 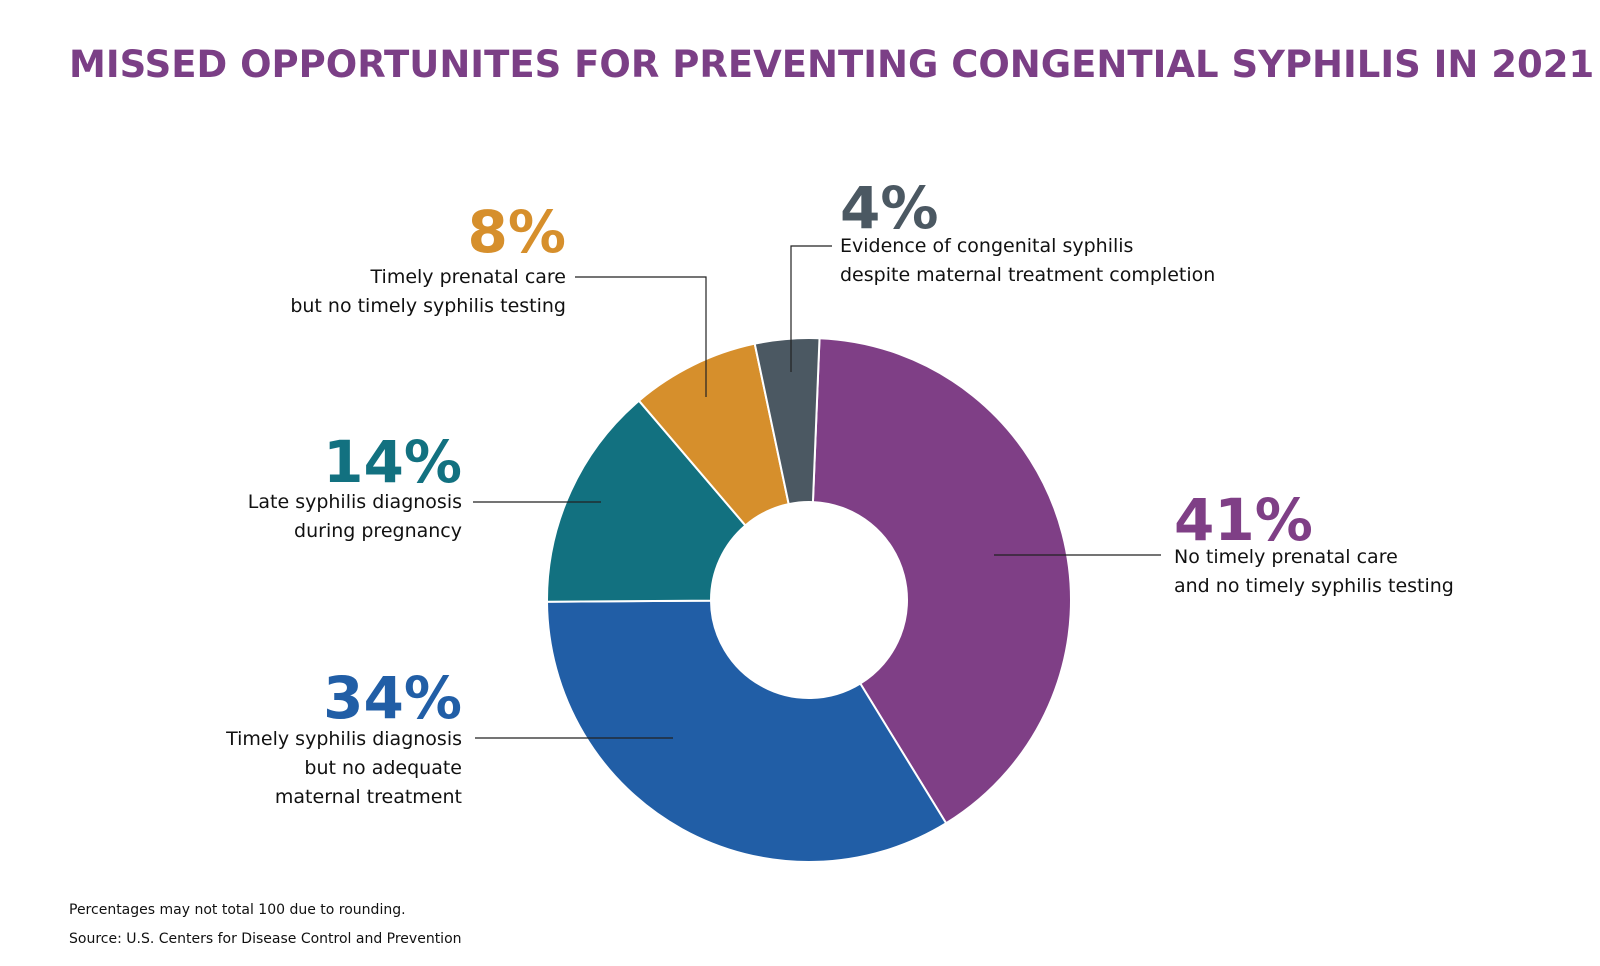 What do you see at coordinates (368, 797) in the screenshot?
I see `slice-label: maternal treatment` at bounding box center [368, 797].